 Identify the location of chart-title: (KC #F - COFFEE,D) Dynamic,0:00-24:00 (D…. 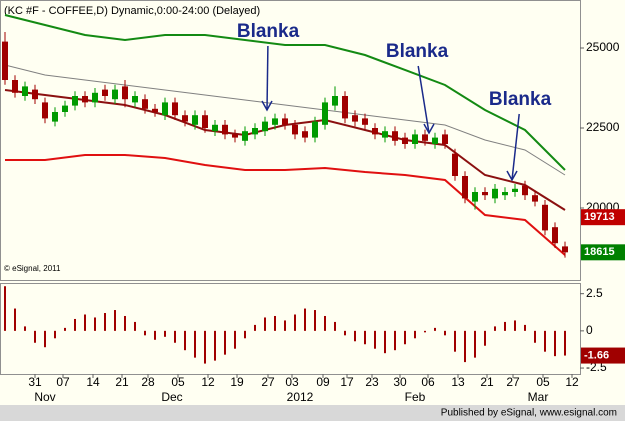
(132, 11).